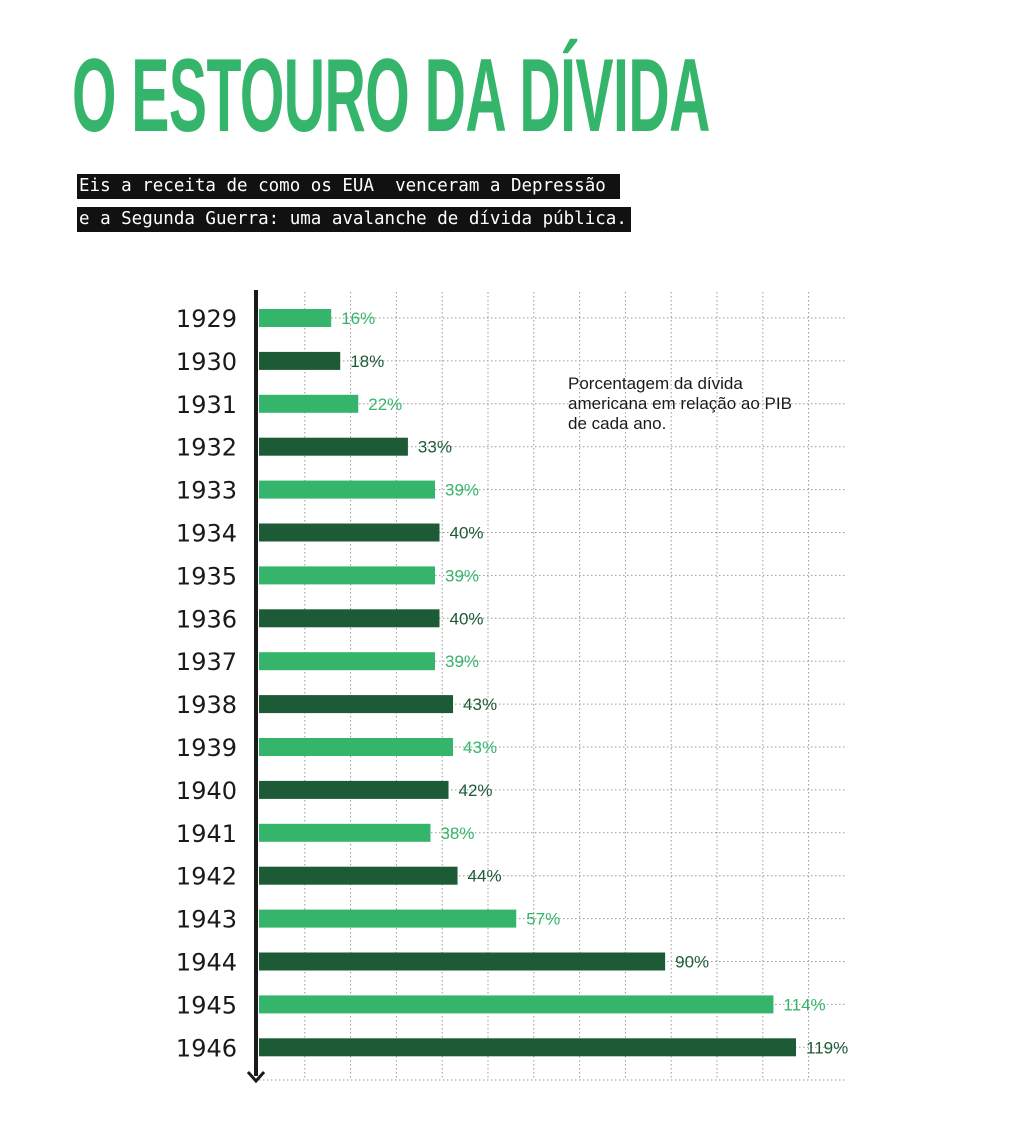 This screenshot has height=1139, width=1024. I want to click on year-label: 1945, so click(206, 1005).